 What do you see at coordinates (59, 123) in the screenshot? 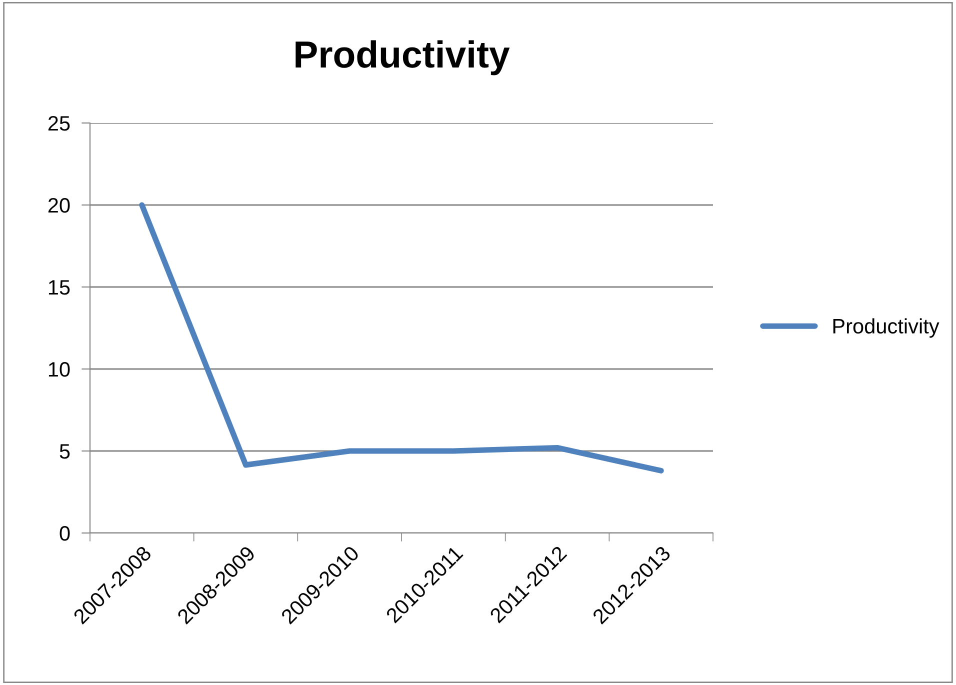
I see `y-tick-label: 25` at bounding box center [59, 123].